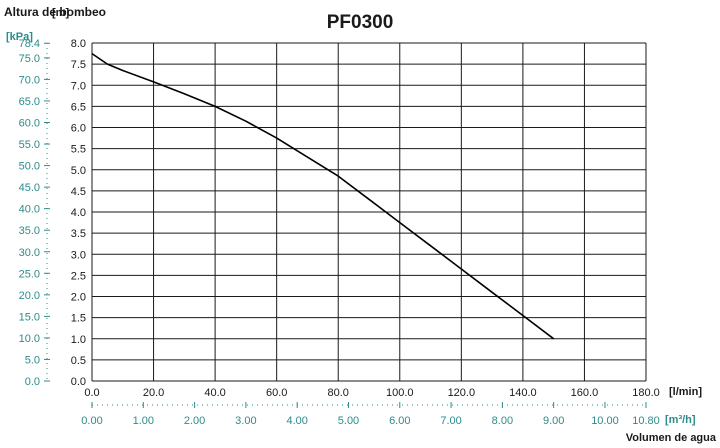 This screenshot has width=720, height=448. I want to click on y-tick-label: 0.0, so click(78, 382).